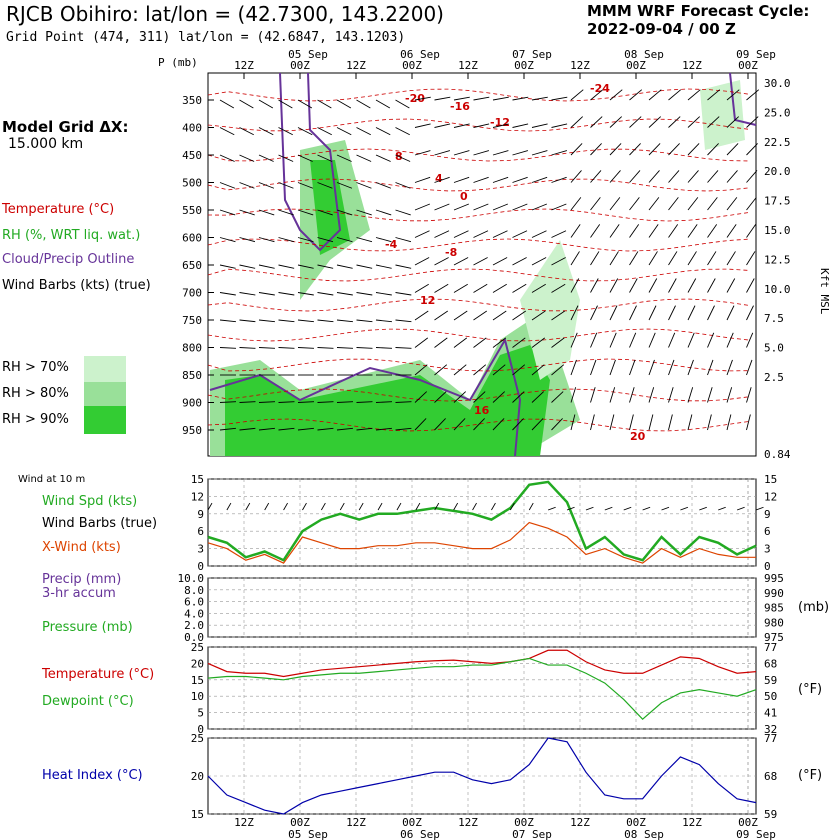  What do you see at coordinates (770, 713) in the screenshot?
I see `temperature-panel-ytick-right: 41` at bounding box center [770, 713].